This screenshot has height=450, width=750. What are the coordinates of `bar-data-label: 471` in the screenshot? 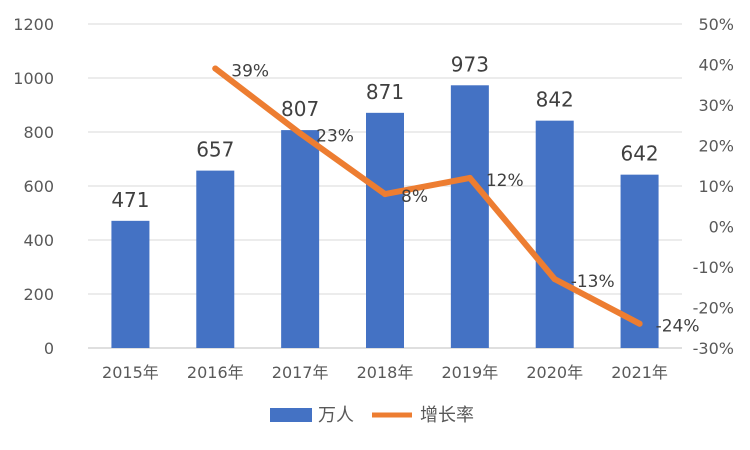 It's located at (130, 200).